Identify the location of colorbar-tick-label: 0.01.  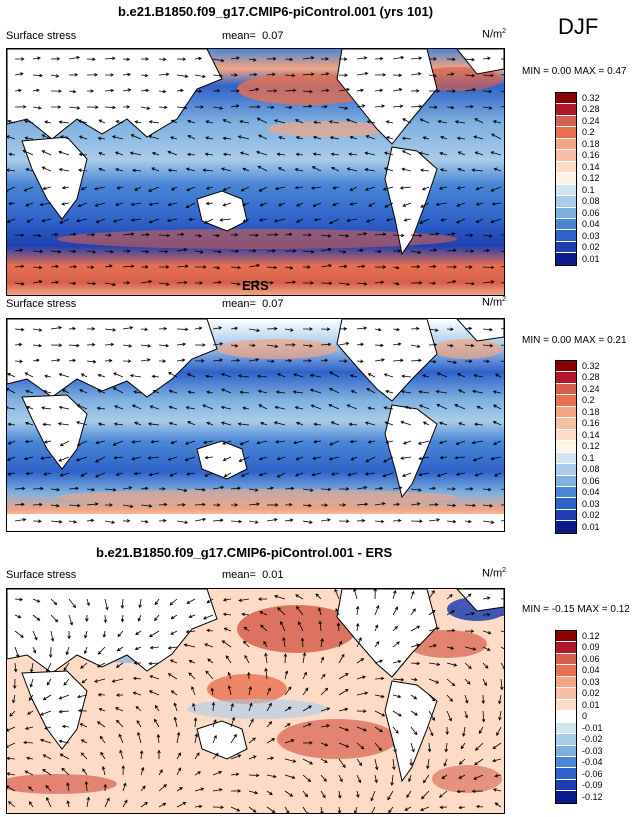
(591, 258).